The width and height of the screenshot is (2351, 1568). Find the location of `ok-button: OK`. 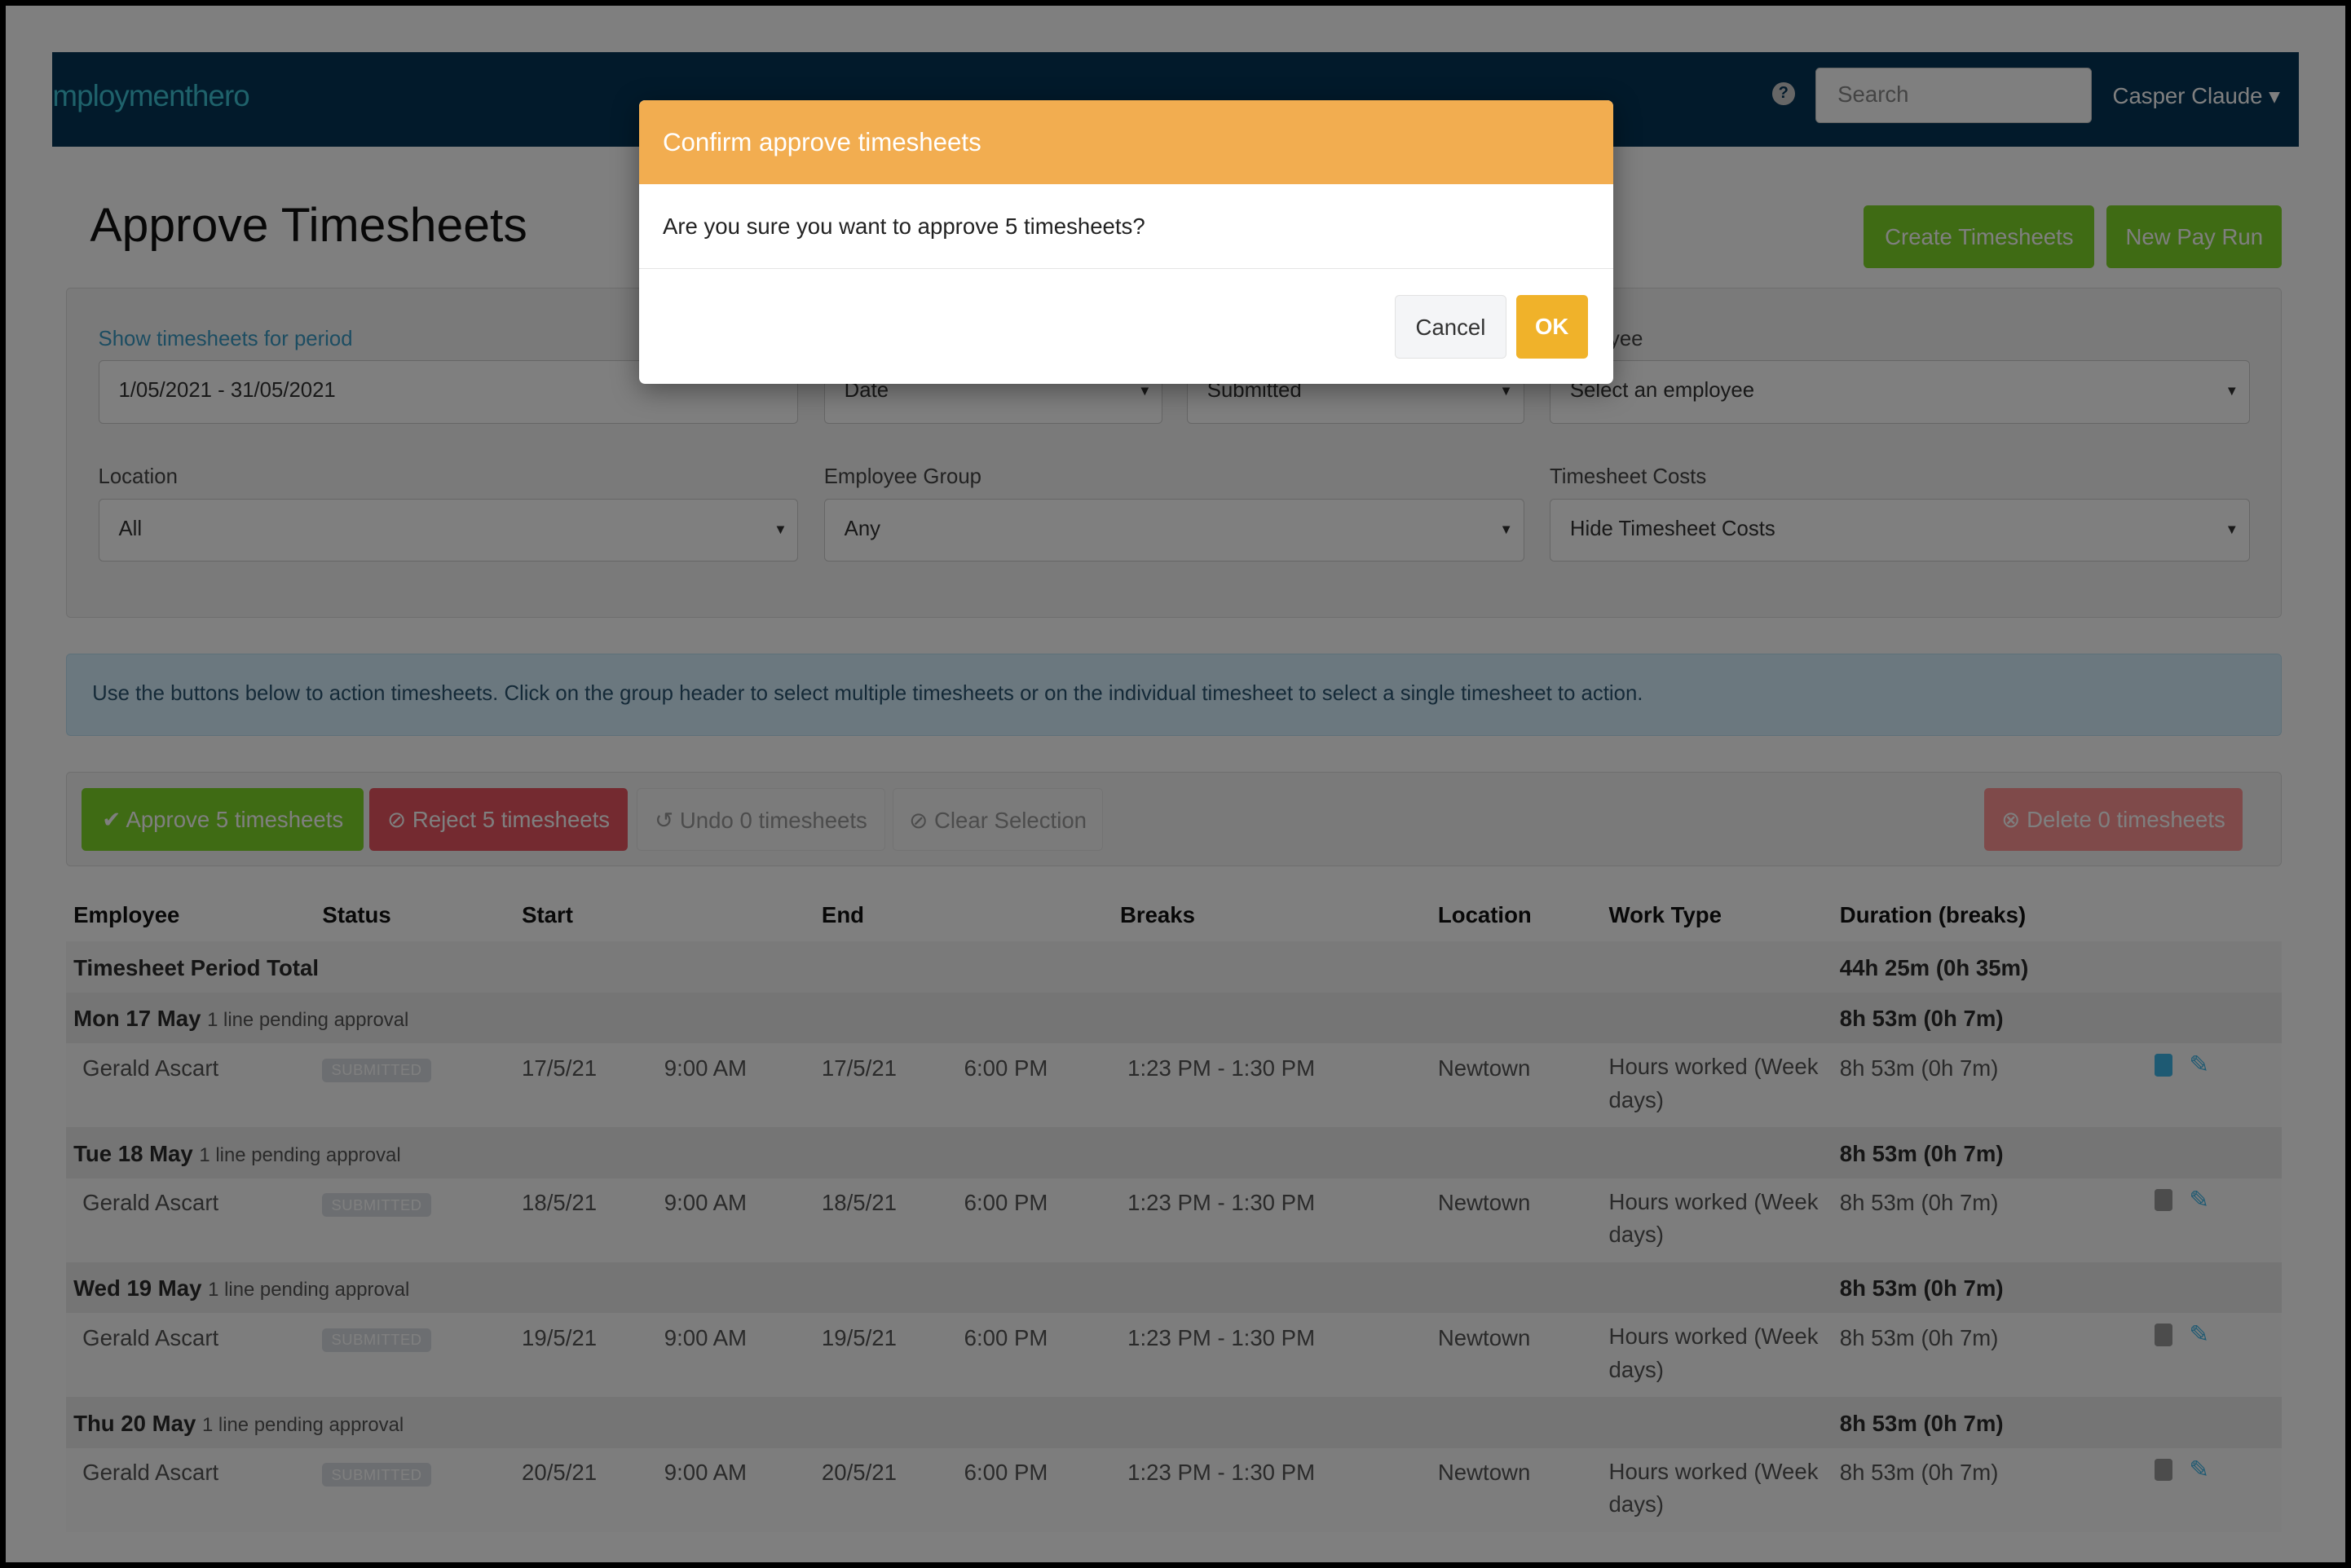

ok-button: OK is located at coordinates (1551, 327).